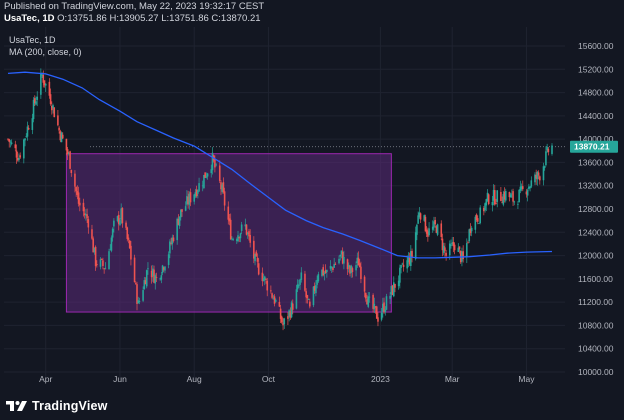 The height and width of the screenshot is (420, 624). I want to click on open-value: 13751.86, so click(87, 18).